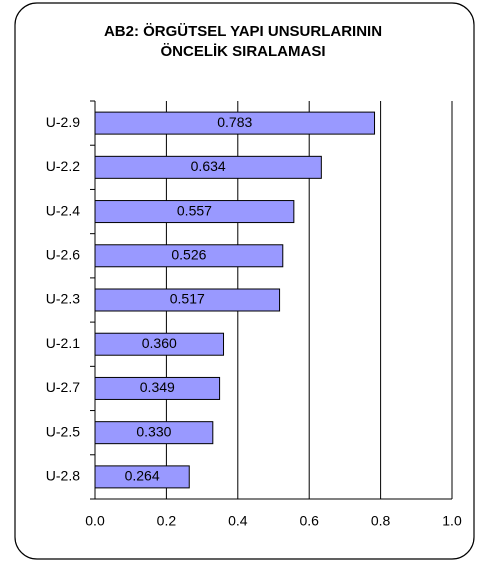  Describe the element at coordinates (63, 166) in the screenshot. I see `y-tick-label: U-2.2` at that location.